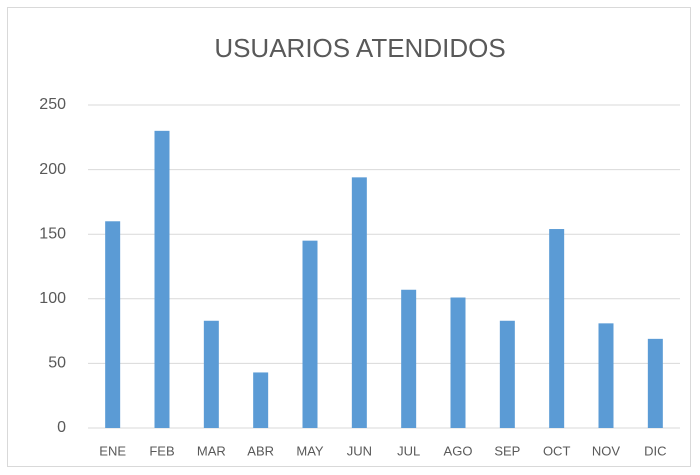 Image resolution: width=700 pixels, height=475 pixels. I want to click on x-tick-label: AGO, so click(458, 450).